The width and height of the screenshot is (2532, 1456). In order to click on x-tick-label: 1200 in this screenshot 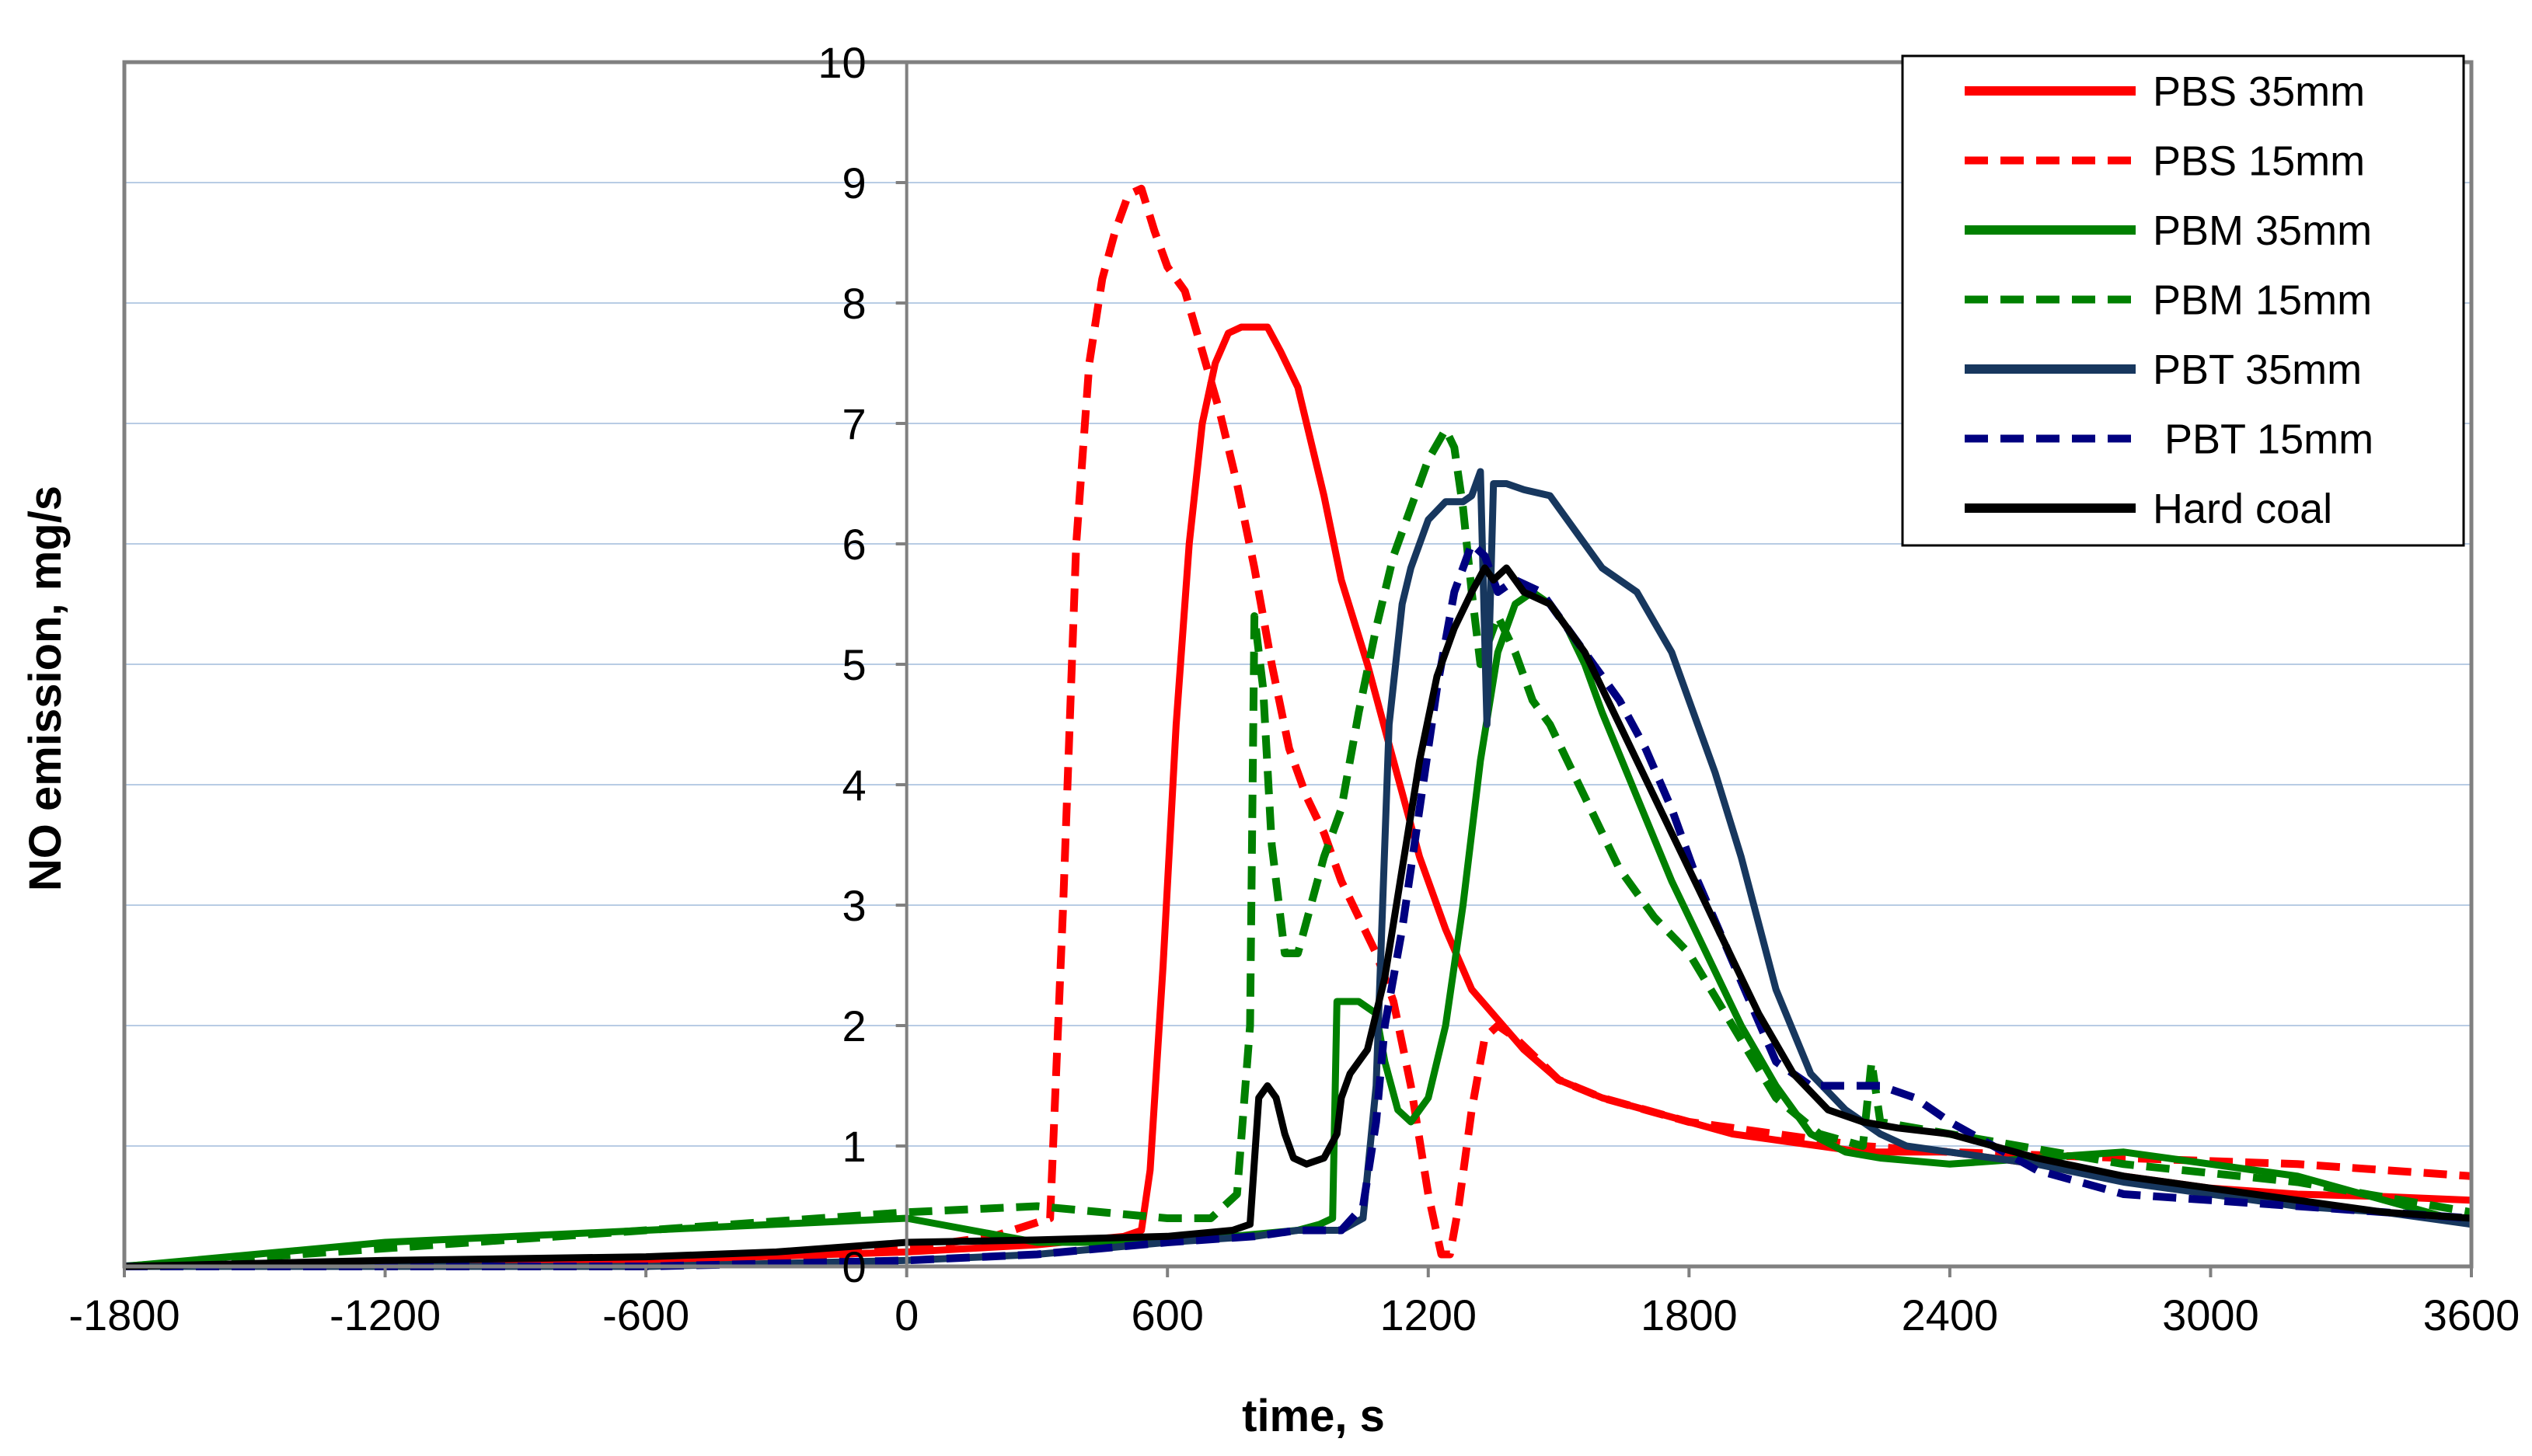, I will do `click(1428, 1315)`.